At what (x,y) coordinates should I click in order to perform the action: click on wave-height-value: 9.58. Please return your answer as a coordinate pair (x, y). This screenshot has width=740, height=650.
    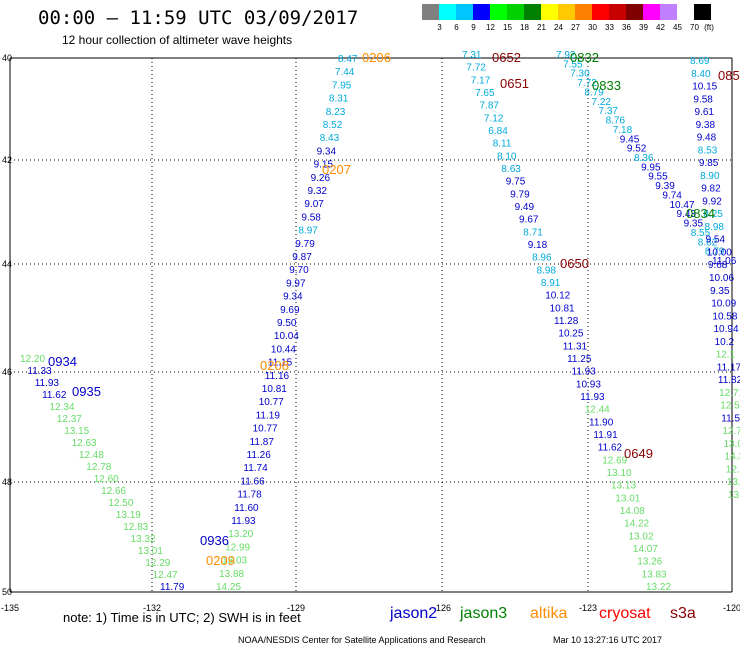
    Looking at the image, I should click on (703, 99).